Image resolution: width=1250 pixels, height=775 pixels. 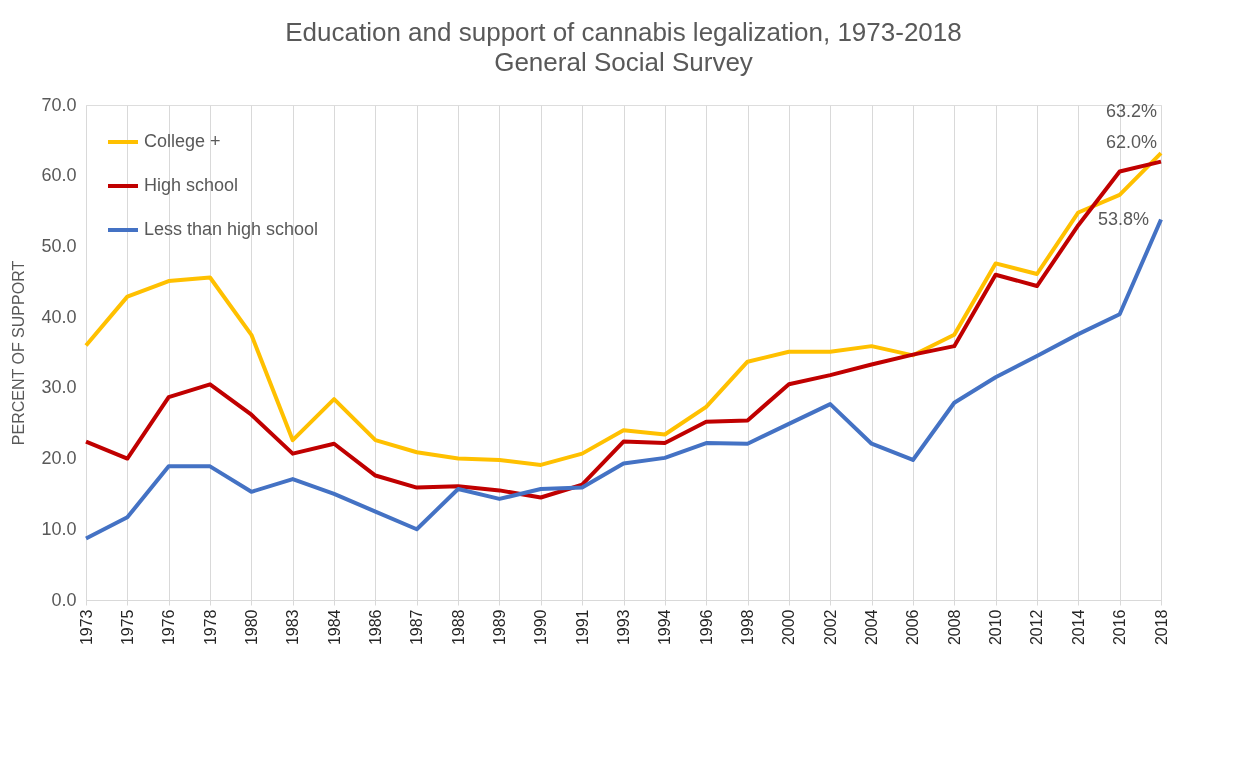 What do you see at coordinates (623, 627) in the screenshot?
I see `x-tick-label: 1993` at bounding box center [623, 627].